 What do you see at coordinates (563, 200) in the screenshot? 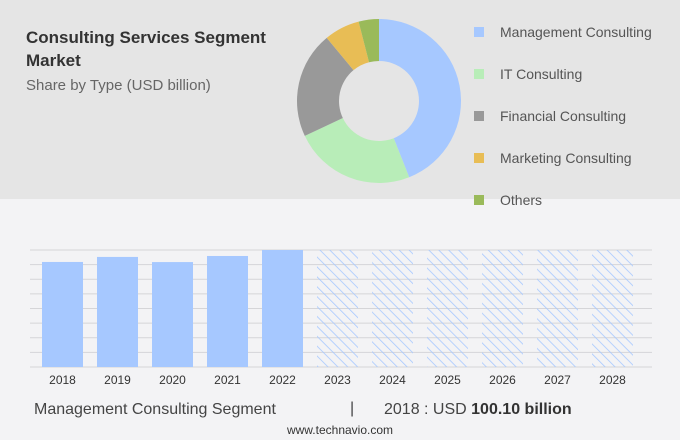
I see `legend-item: Others` at bounding box center [563, 200].